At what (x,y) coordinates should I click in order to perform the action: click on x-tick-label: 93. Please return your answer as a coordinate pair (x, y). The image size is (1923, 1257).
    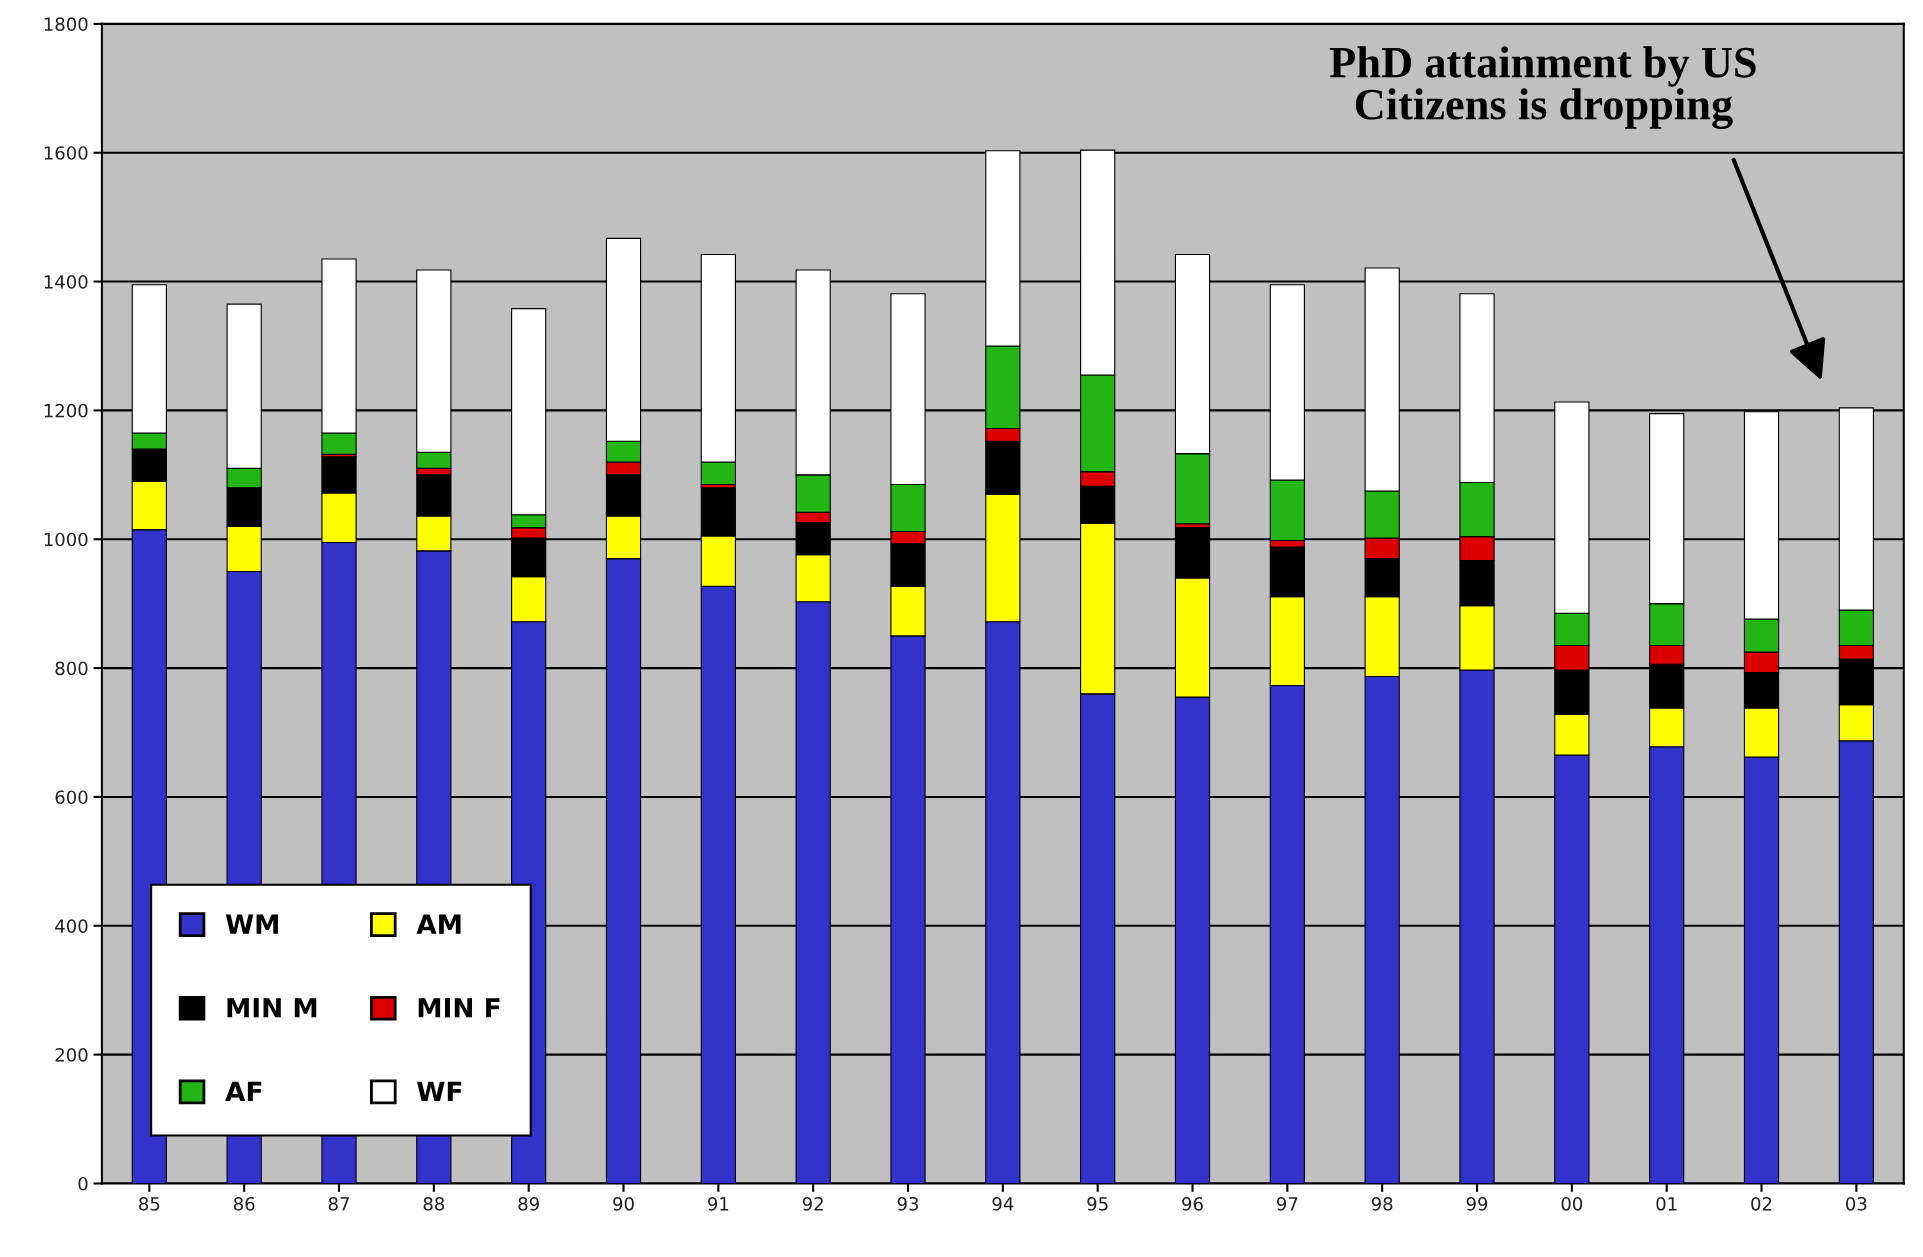
    Looking at the image, I should click on (908, 1203).